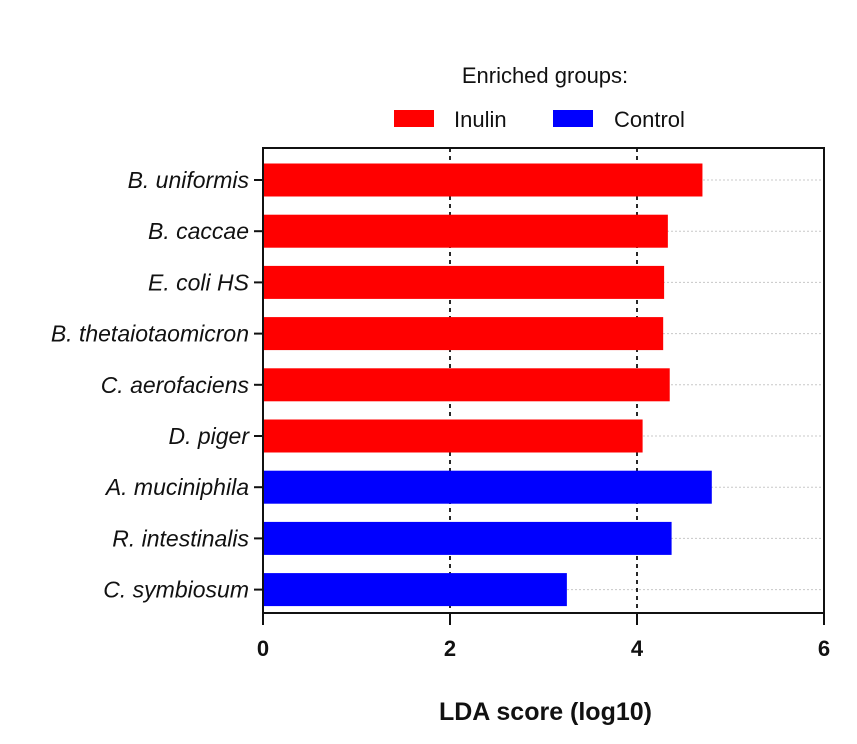 The image size is (857, 744). What do you see at coordinates (573, 118) in the screenshot?
I see `legend-swatch-control` at bounding box center [573, 118].